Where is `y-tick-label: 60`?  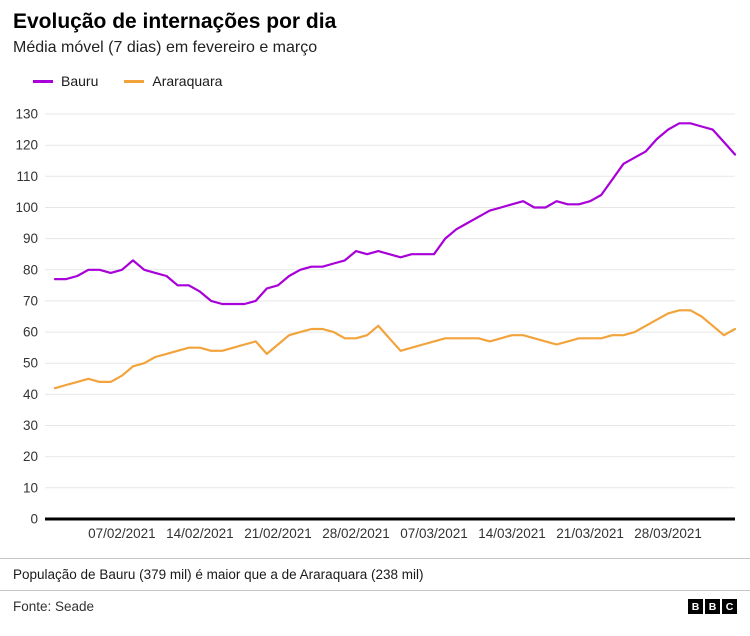
y-tick-label: 60 is located at coordinates (30, 332).